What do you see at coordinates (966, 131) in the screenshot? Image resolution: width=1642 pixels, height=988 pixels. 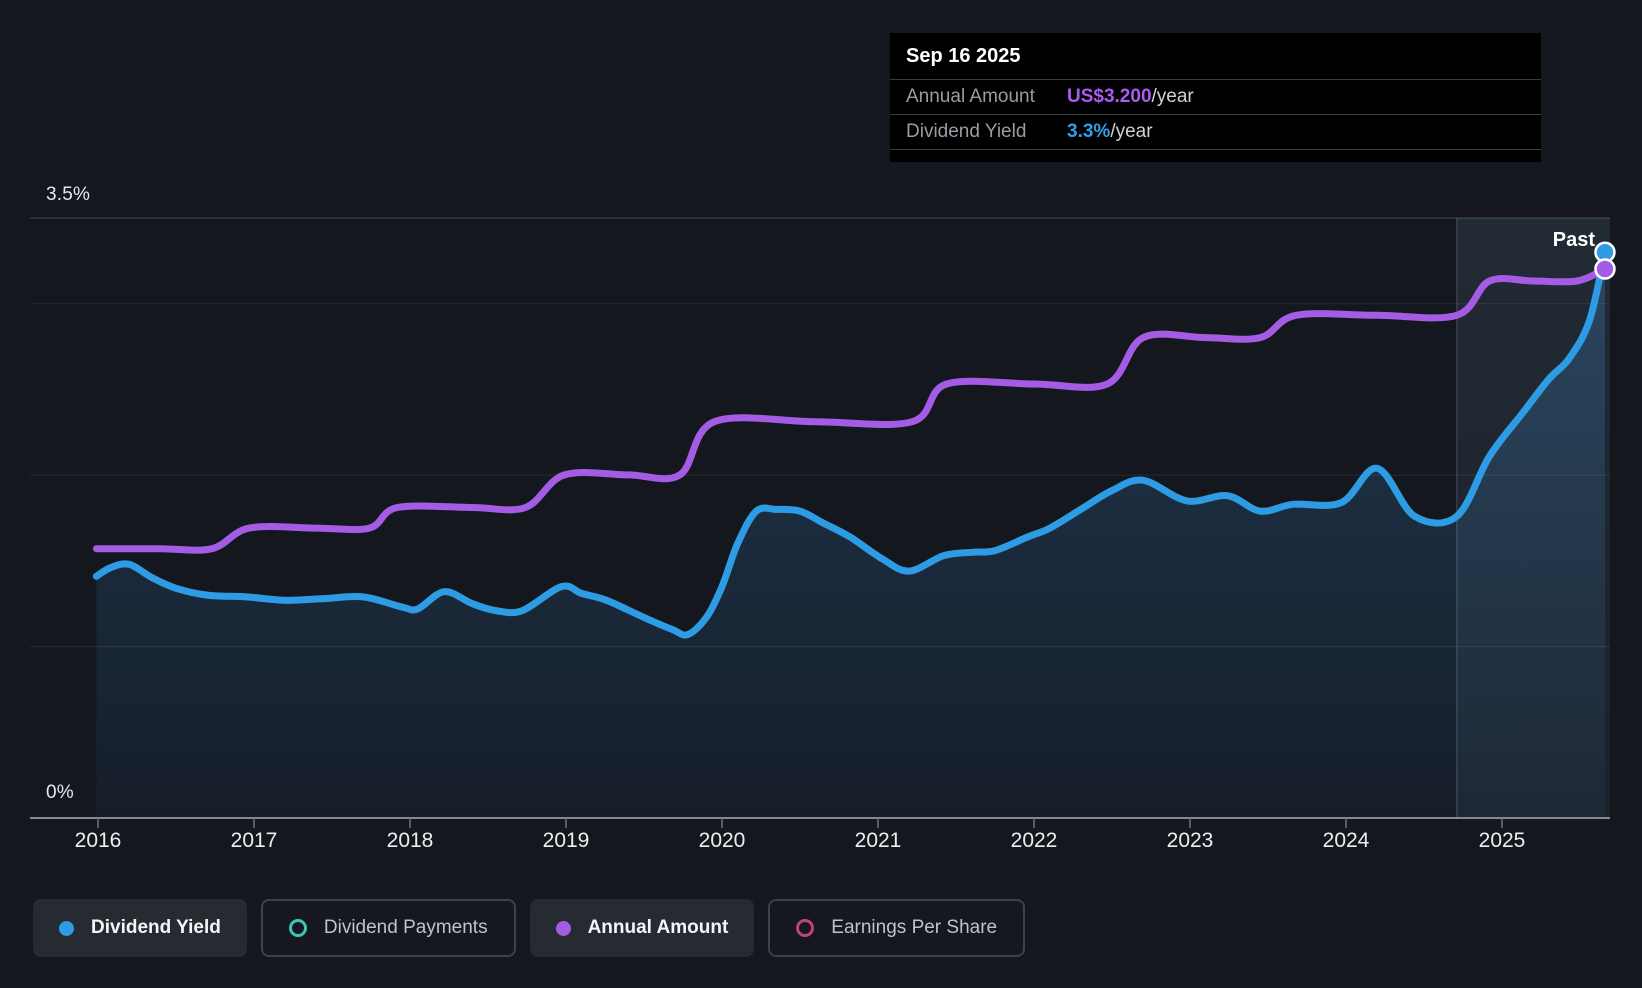 I see `tooltip-row-label: Dividend Yield` at bounding box center [966, 131].